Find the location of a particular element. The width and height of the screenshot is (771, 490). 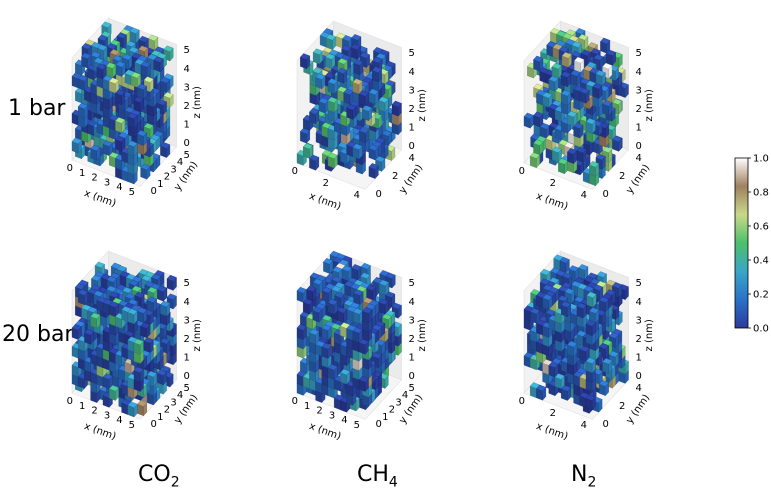

z-tick-label: 1 is located at coordinates (412, 358).